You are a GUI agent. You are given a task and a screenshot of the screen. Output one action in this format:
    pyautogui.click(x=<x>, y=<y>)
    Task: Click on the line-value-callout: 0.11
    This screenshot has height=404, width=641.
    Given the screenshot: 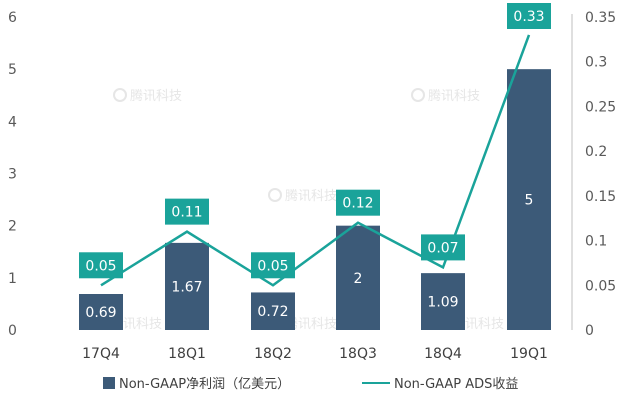 What is the action you would take?
    pyautogui.click(x=187, y=211)
    